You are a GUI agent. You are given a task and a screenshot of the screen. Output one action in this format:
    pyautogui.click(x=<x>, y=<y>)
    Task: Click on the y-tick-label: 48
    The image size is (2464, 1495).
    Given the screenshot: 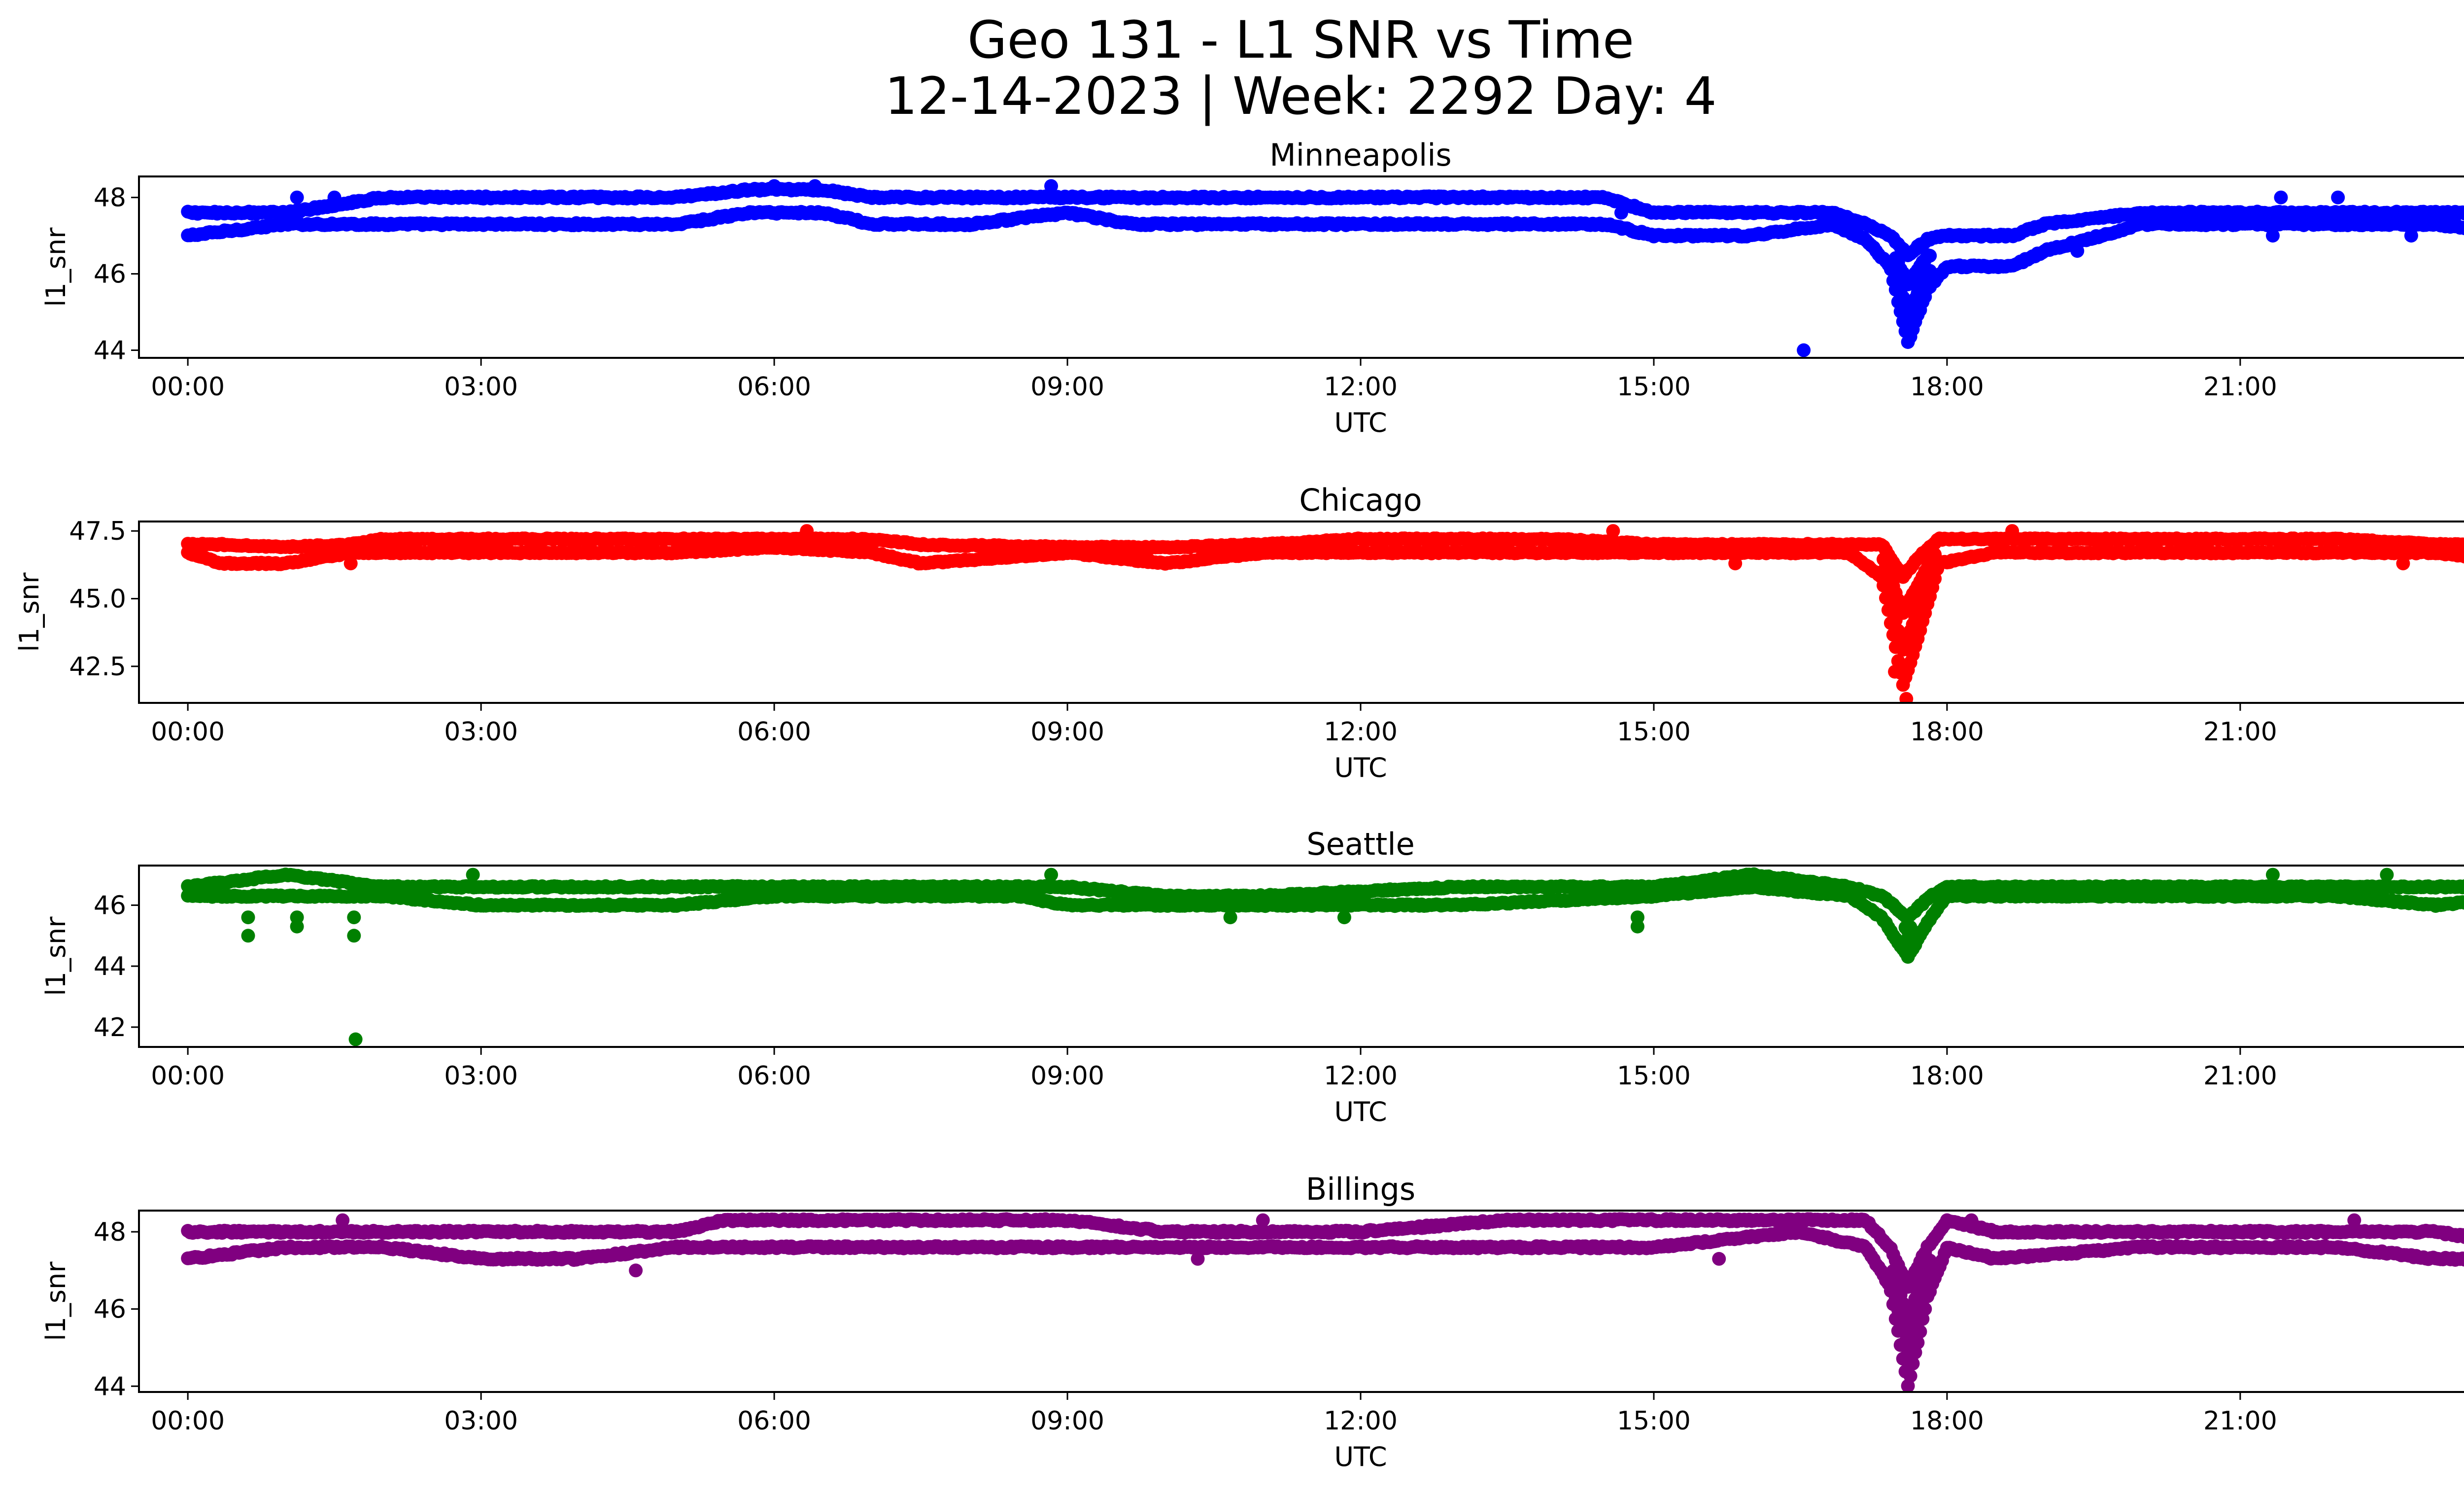 What is the action you would take?
    pyautogui.click(x=110, y=198)
    